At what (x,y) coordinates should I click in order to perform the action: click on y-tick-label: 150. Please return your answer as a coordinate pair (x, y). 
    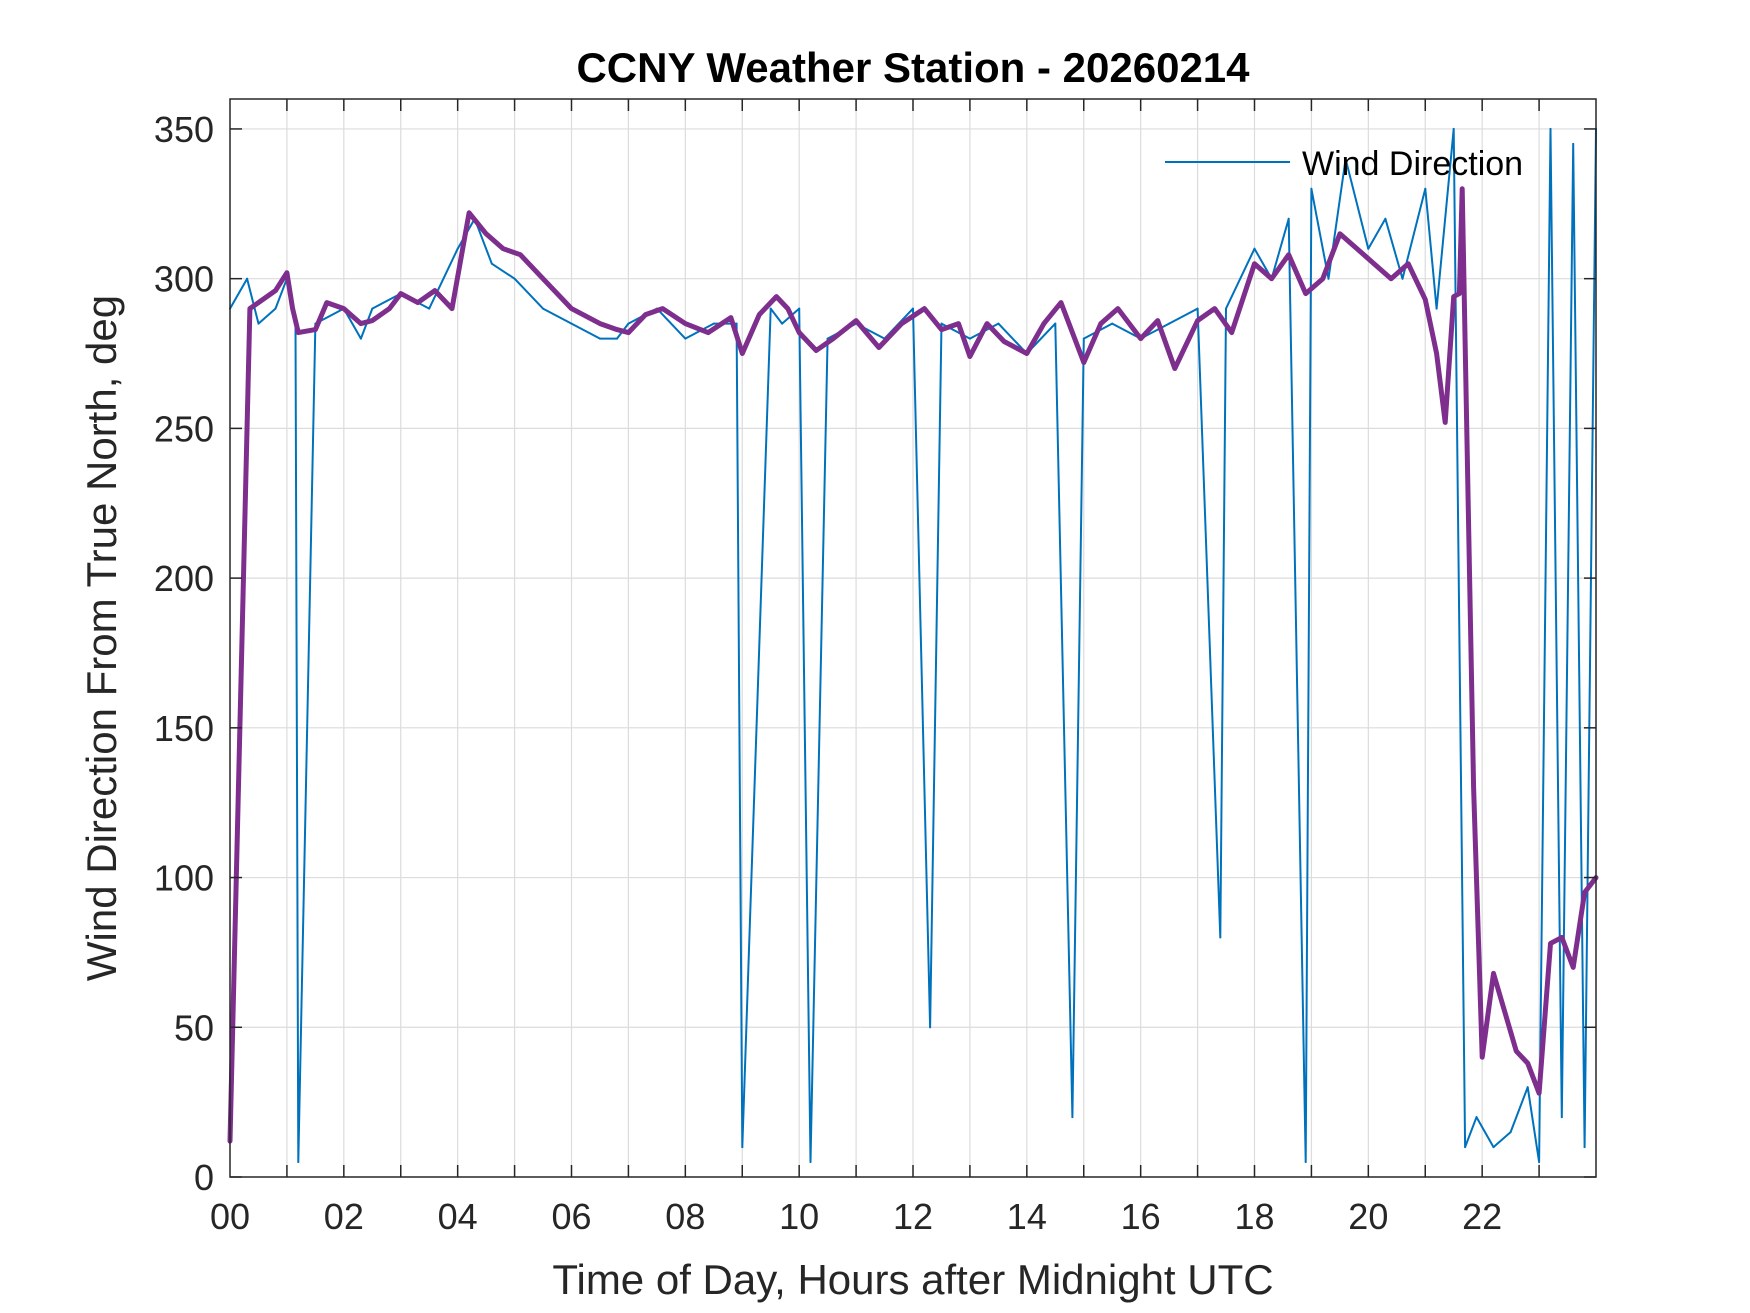
    Looking at the image, I should click on (184, 728).